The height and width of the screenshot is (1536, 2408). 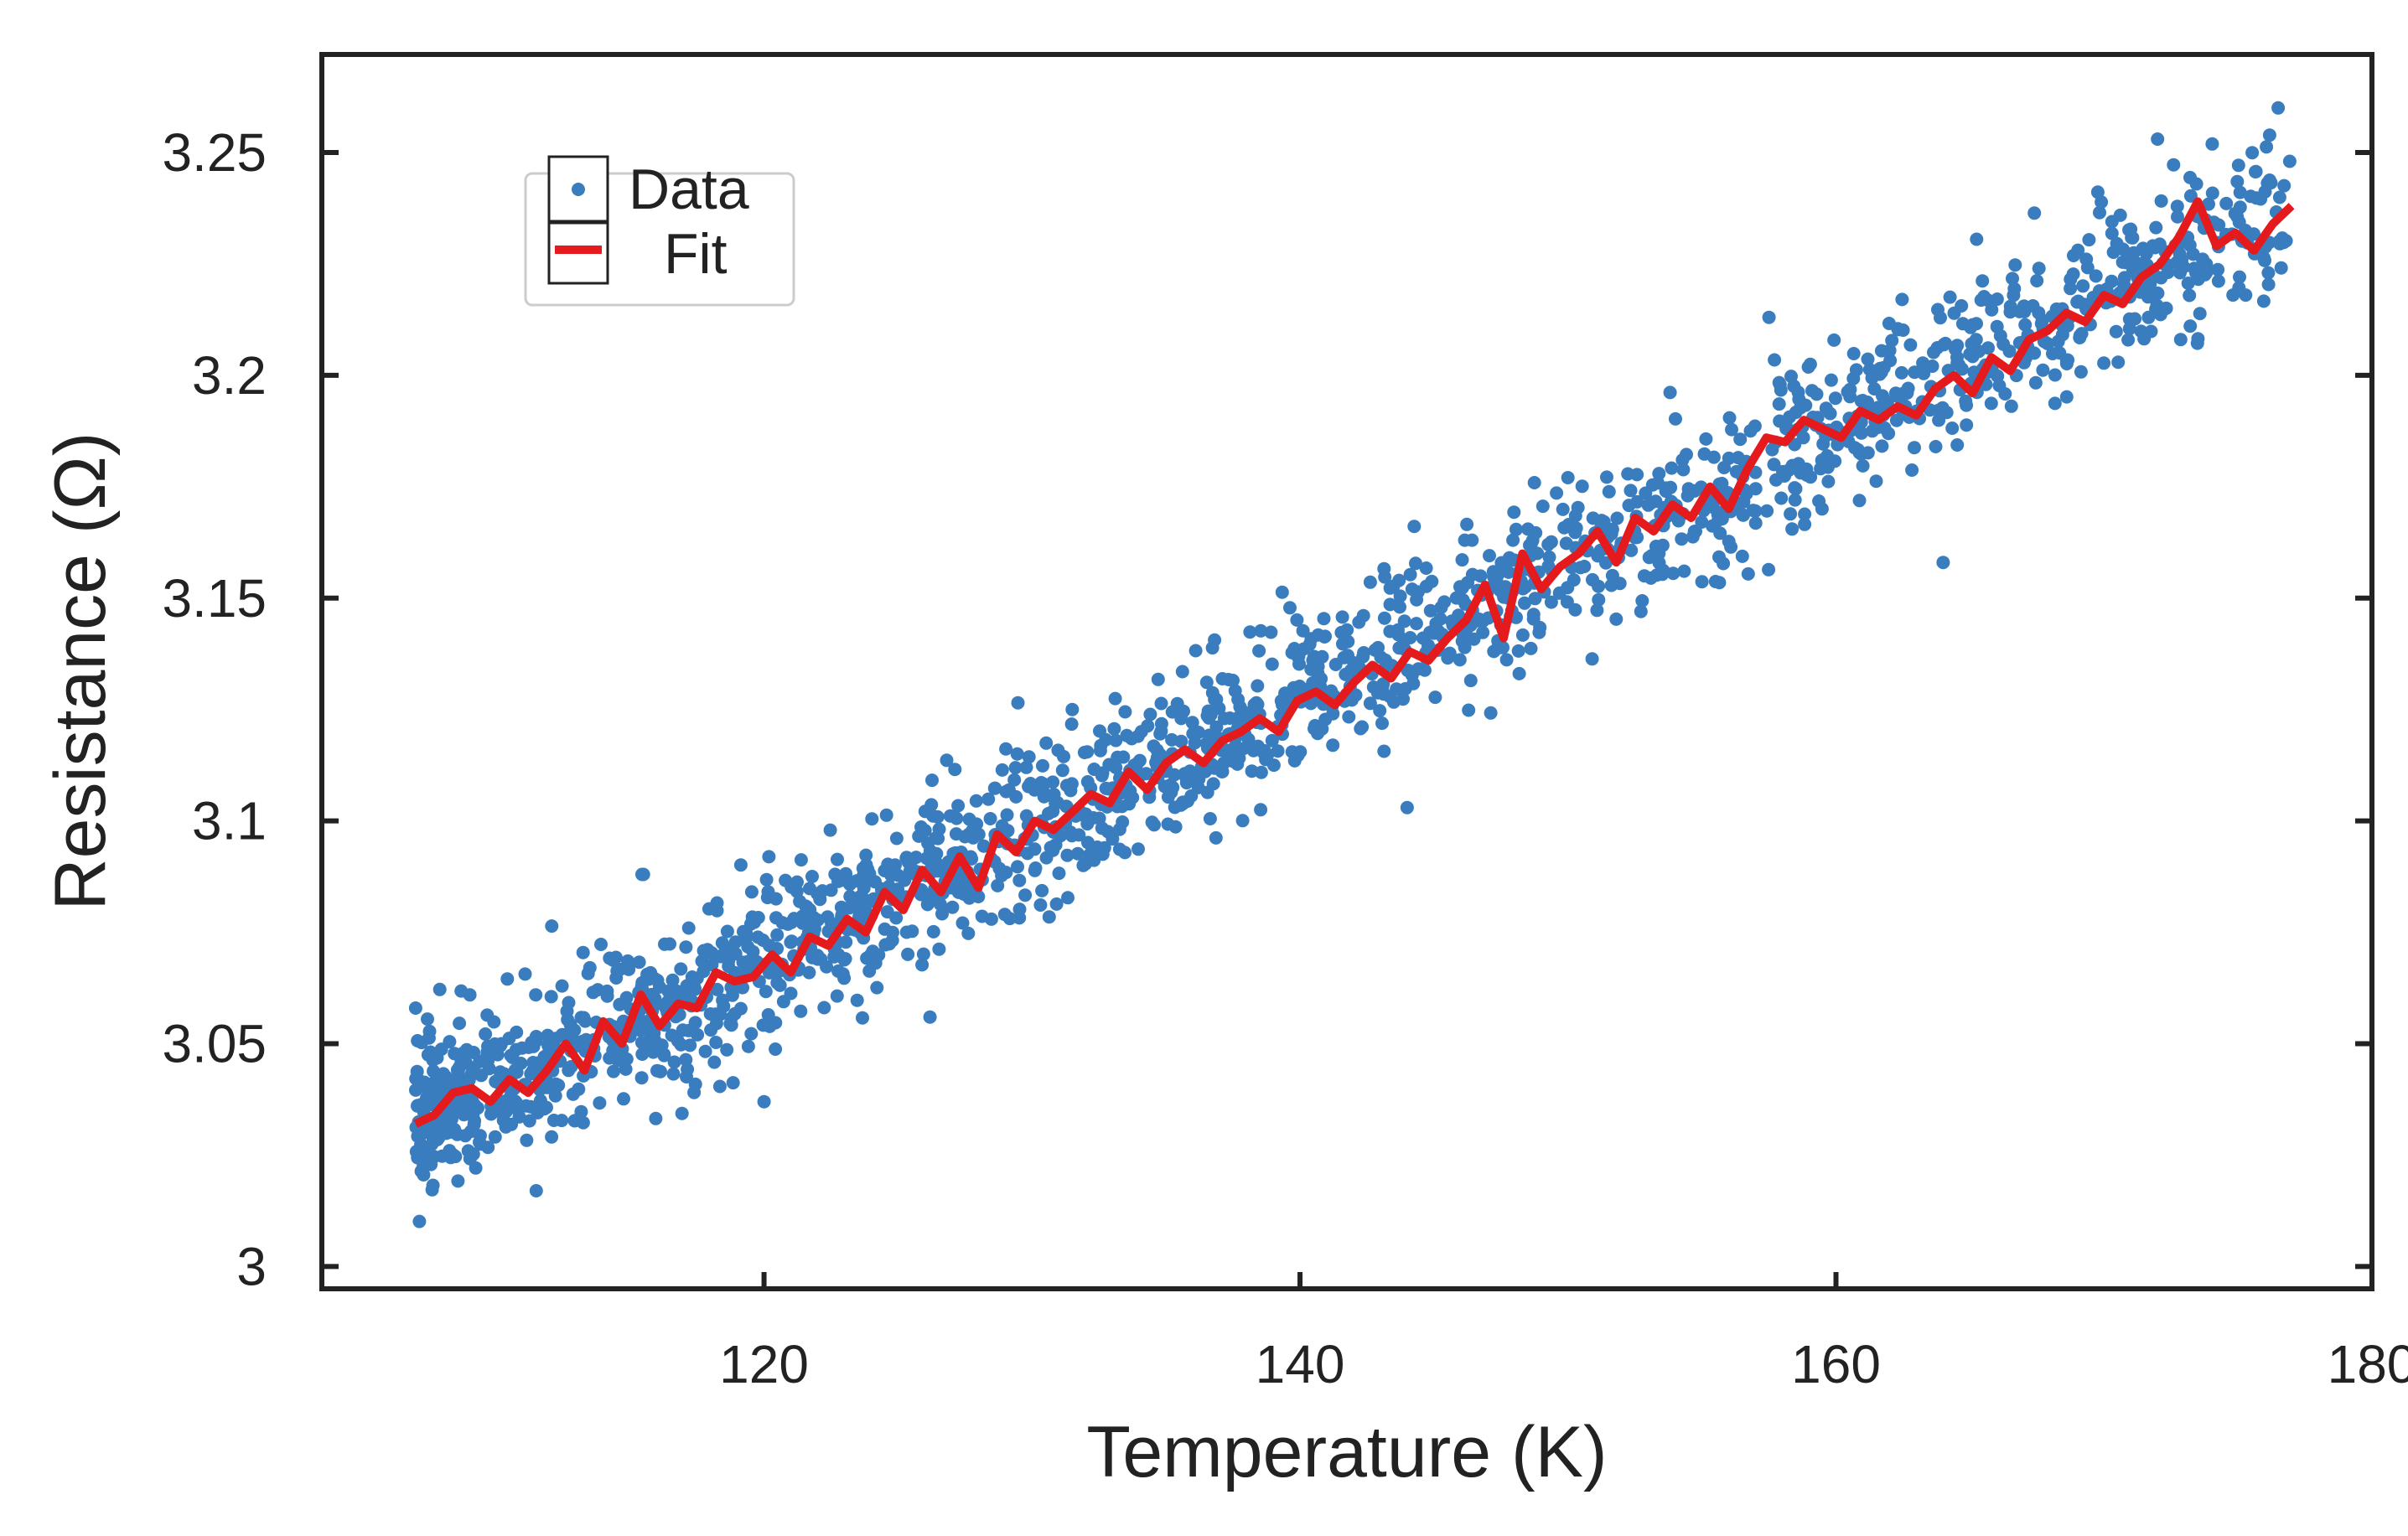 I want to click on y-tick-label: 3.2, so click(x=230, y=375).